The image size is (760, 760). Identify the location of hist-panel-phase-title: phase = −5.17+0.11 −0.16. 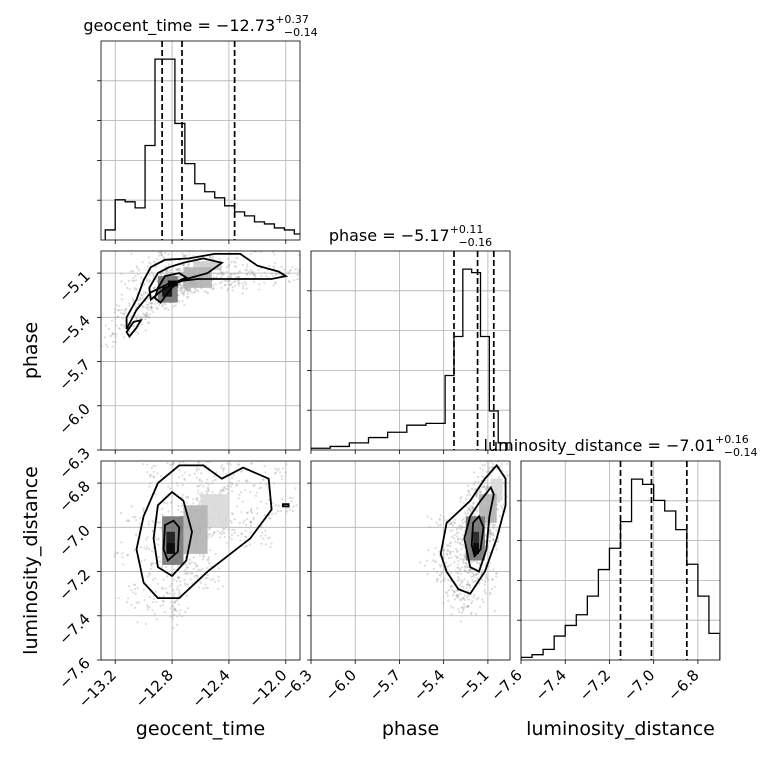
(410, 236).